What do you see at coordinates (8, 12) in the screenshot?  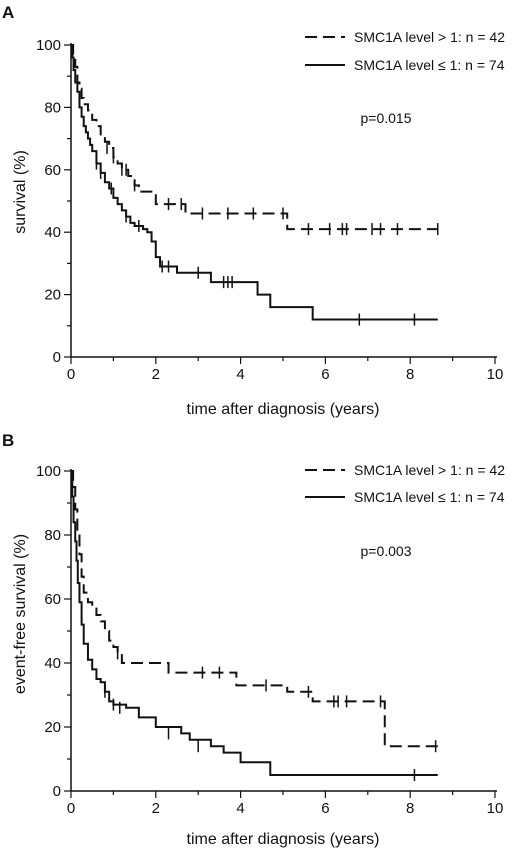 I see `panel-label: A` at bounding box center [8, 12].